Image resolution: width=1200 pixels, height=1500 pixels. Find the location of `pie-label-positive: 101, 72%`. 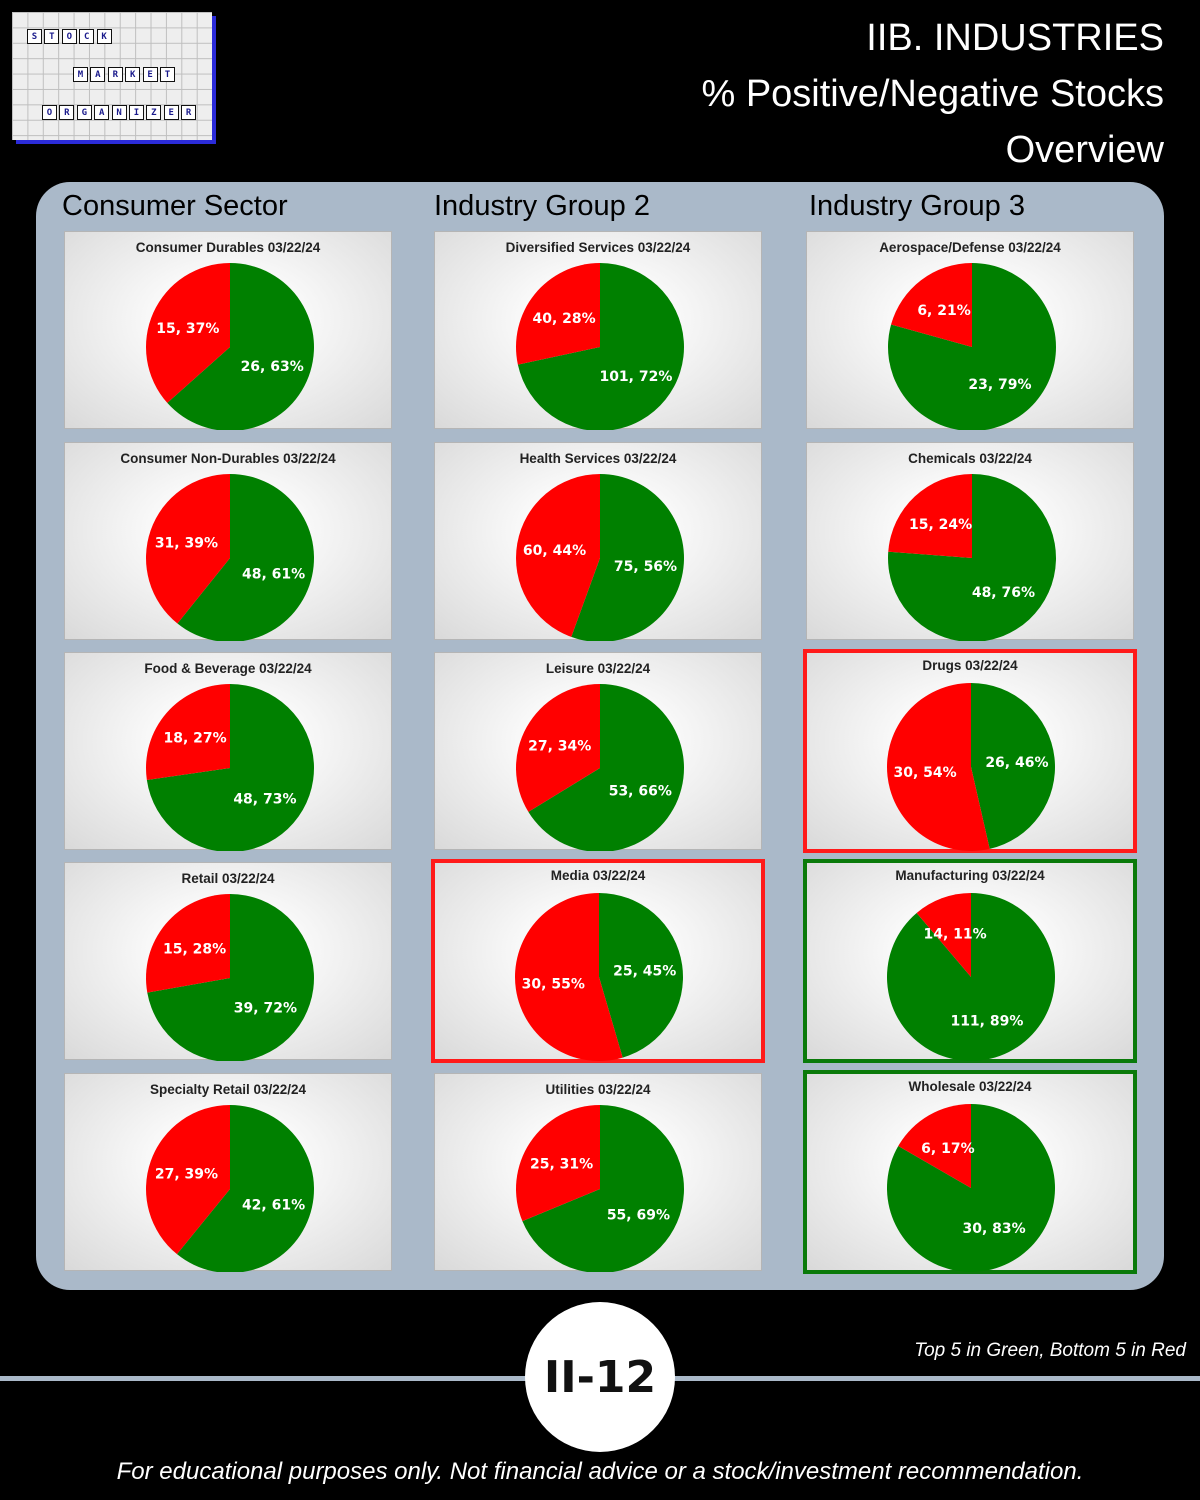

pie-label-positive: 101, 72% is located at coordinates (635, 377).